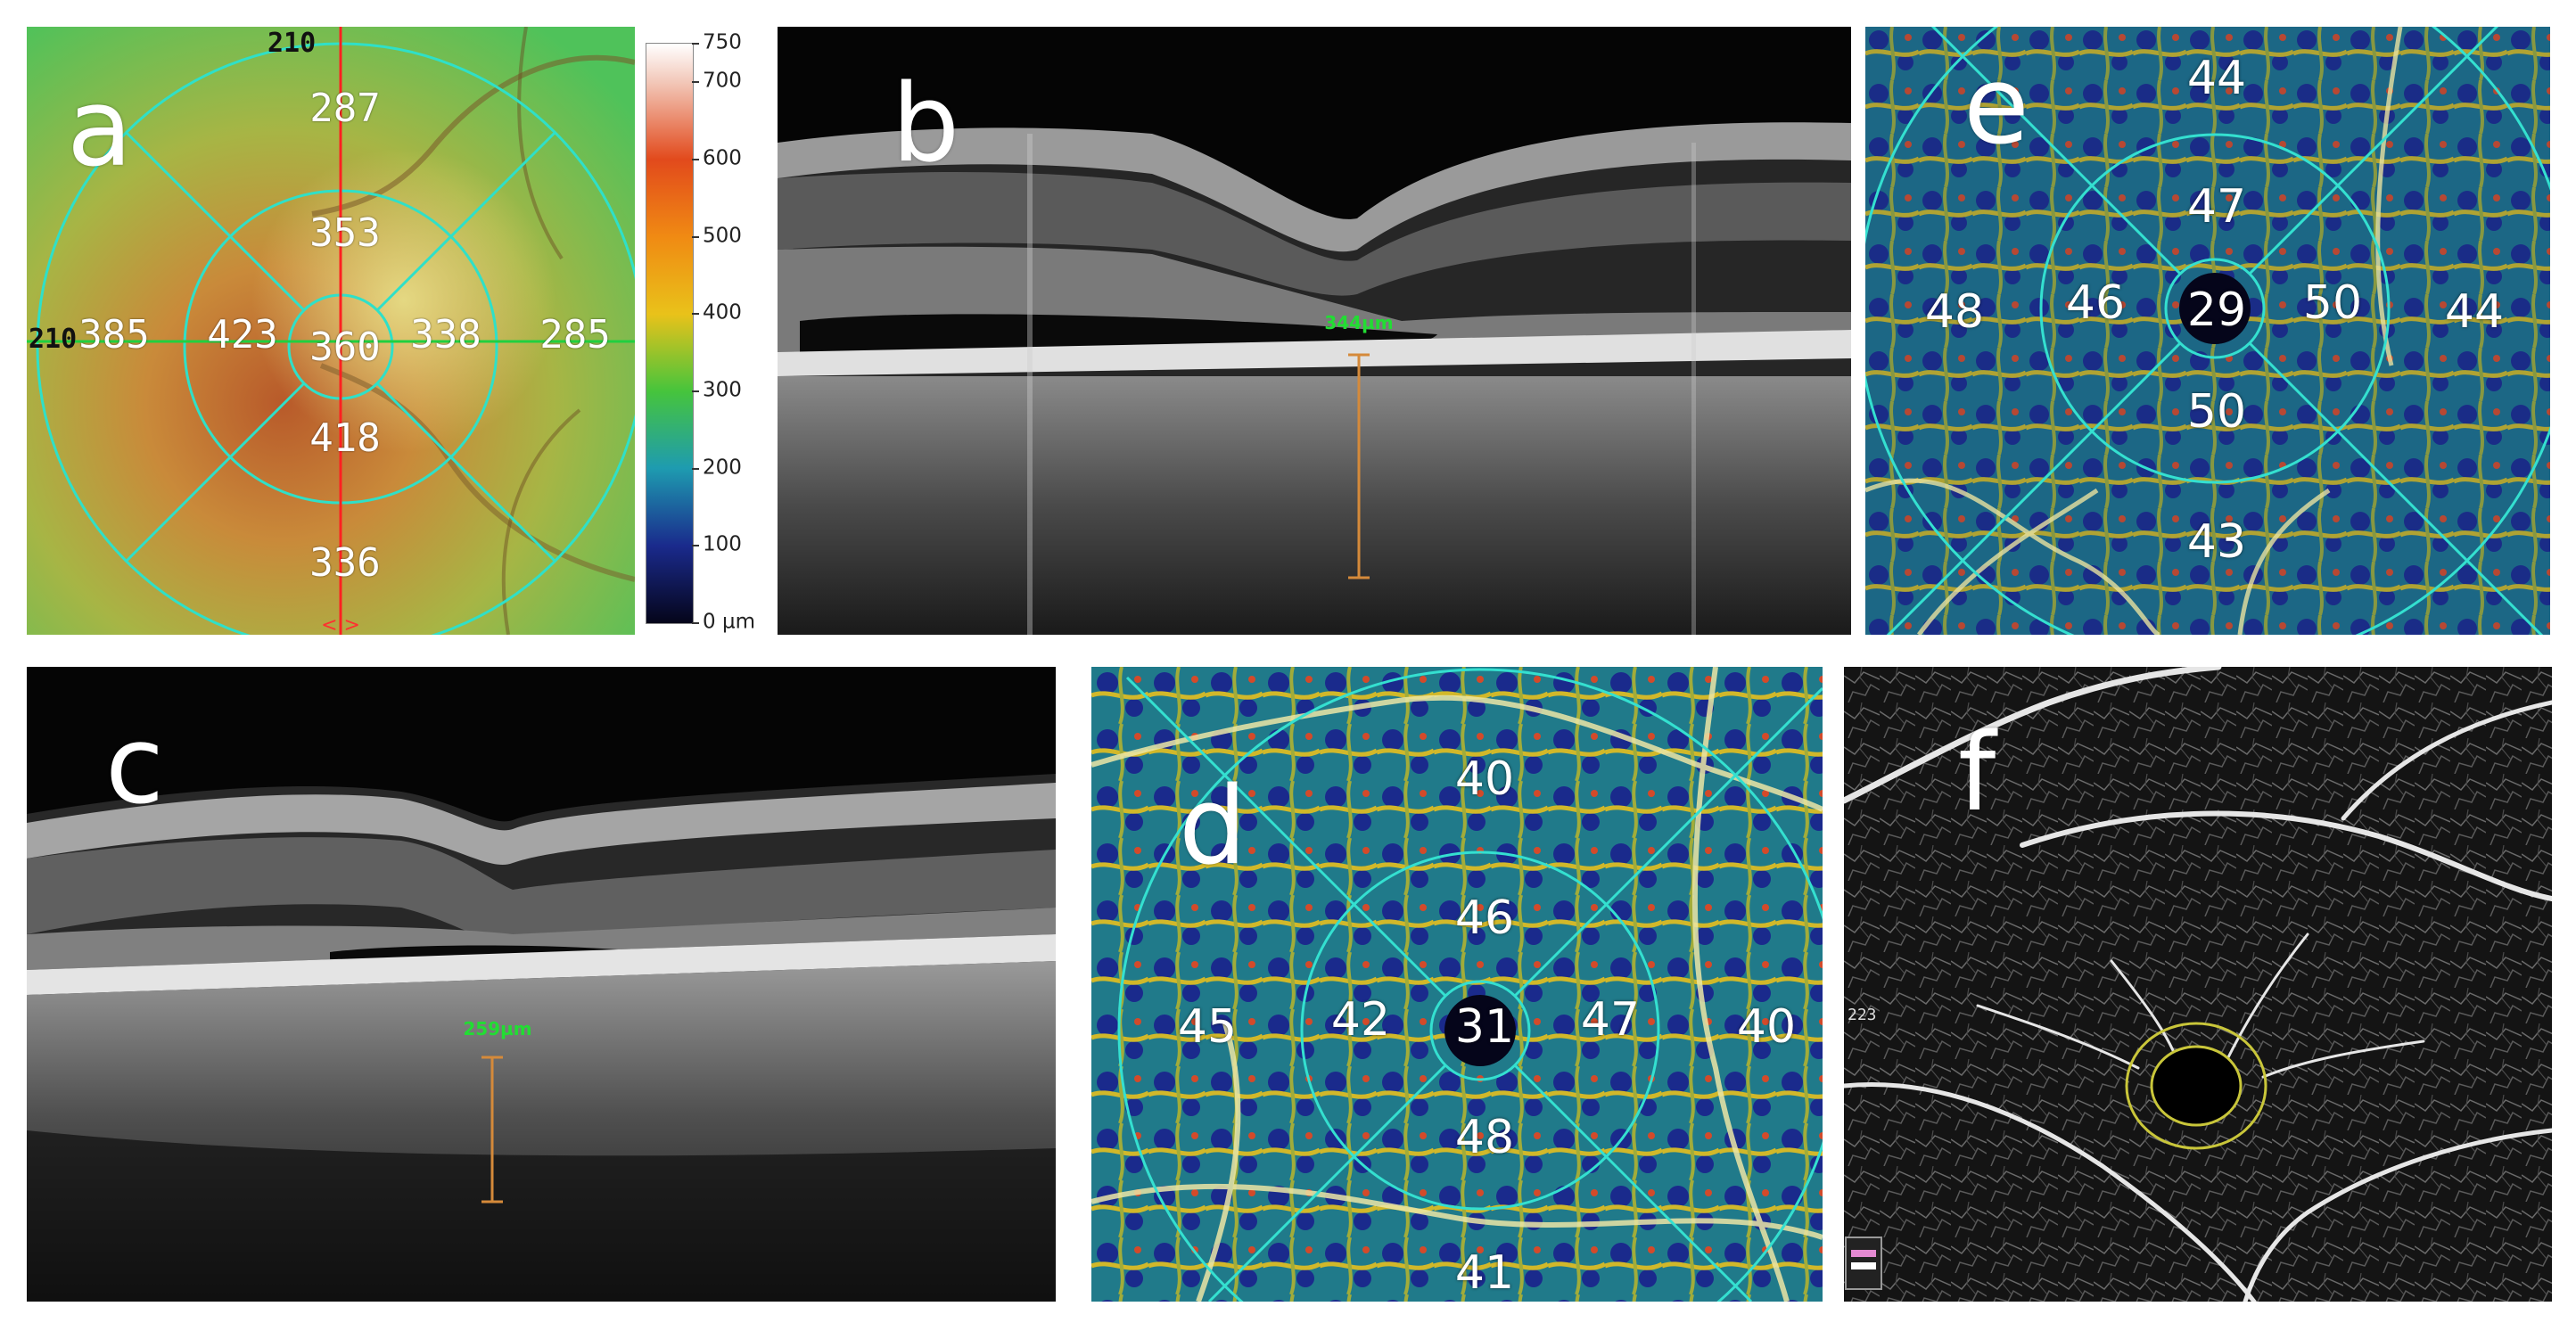  Describe the element at coordinates (729, 622) in the screenshot. I see `colorbar-tick-label: 0 µm` at that location.